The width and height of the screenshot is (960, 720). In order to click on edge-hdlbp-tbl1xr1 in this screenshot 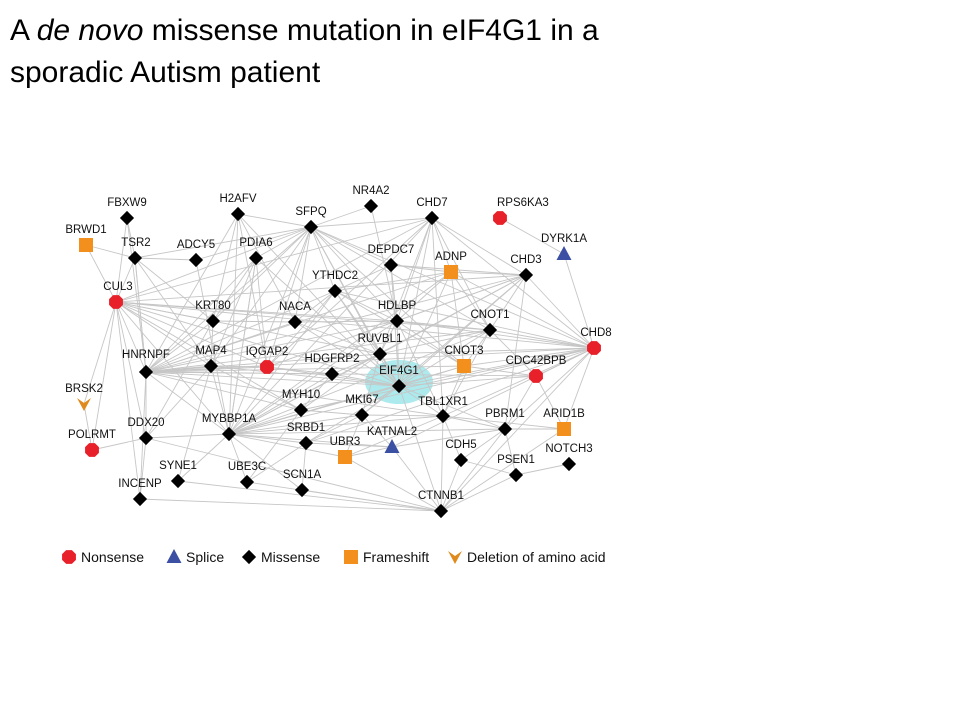, I will do `click(420, 368)`.